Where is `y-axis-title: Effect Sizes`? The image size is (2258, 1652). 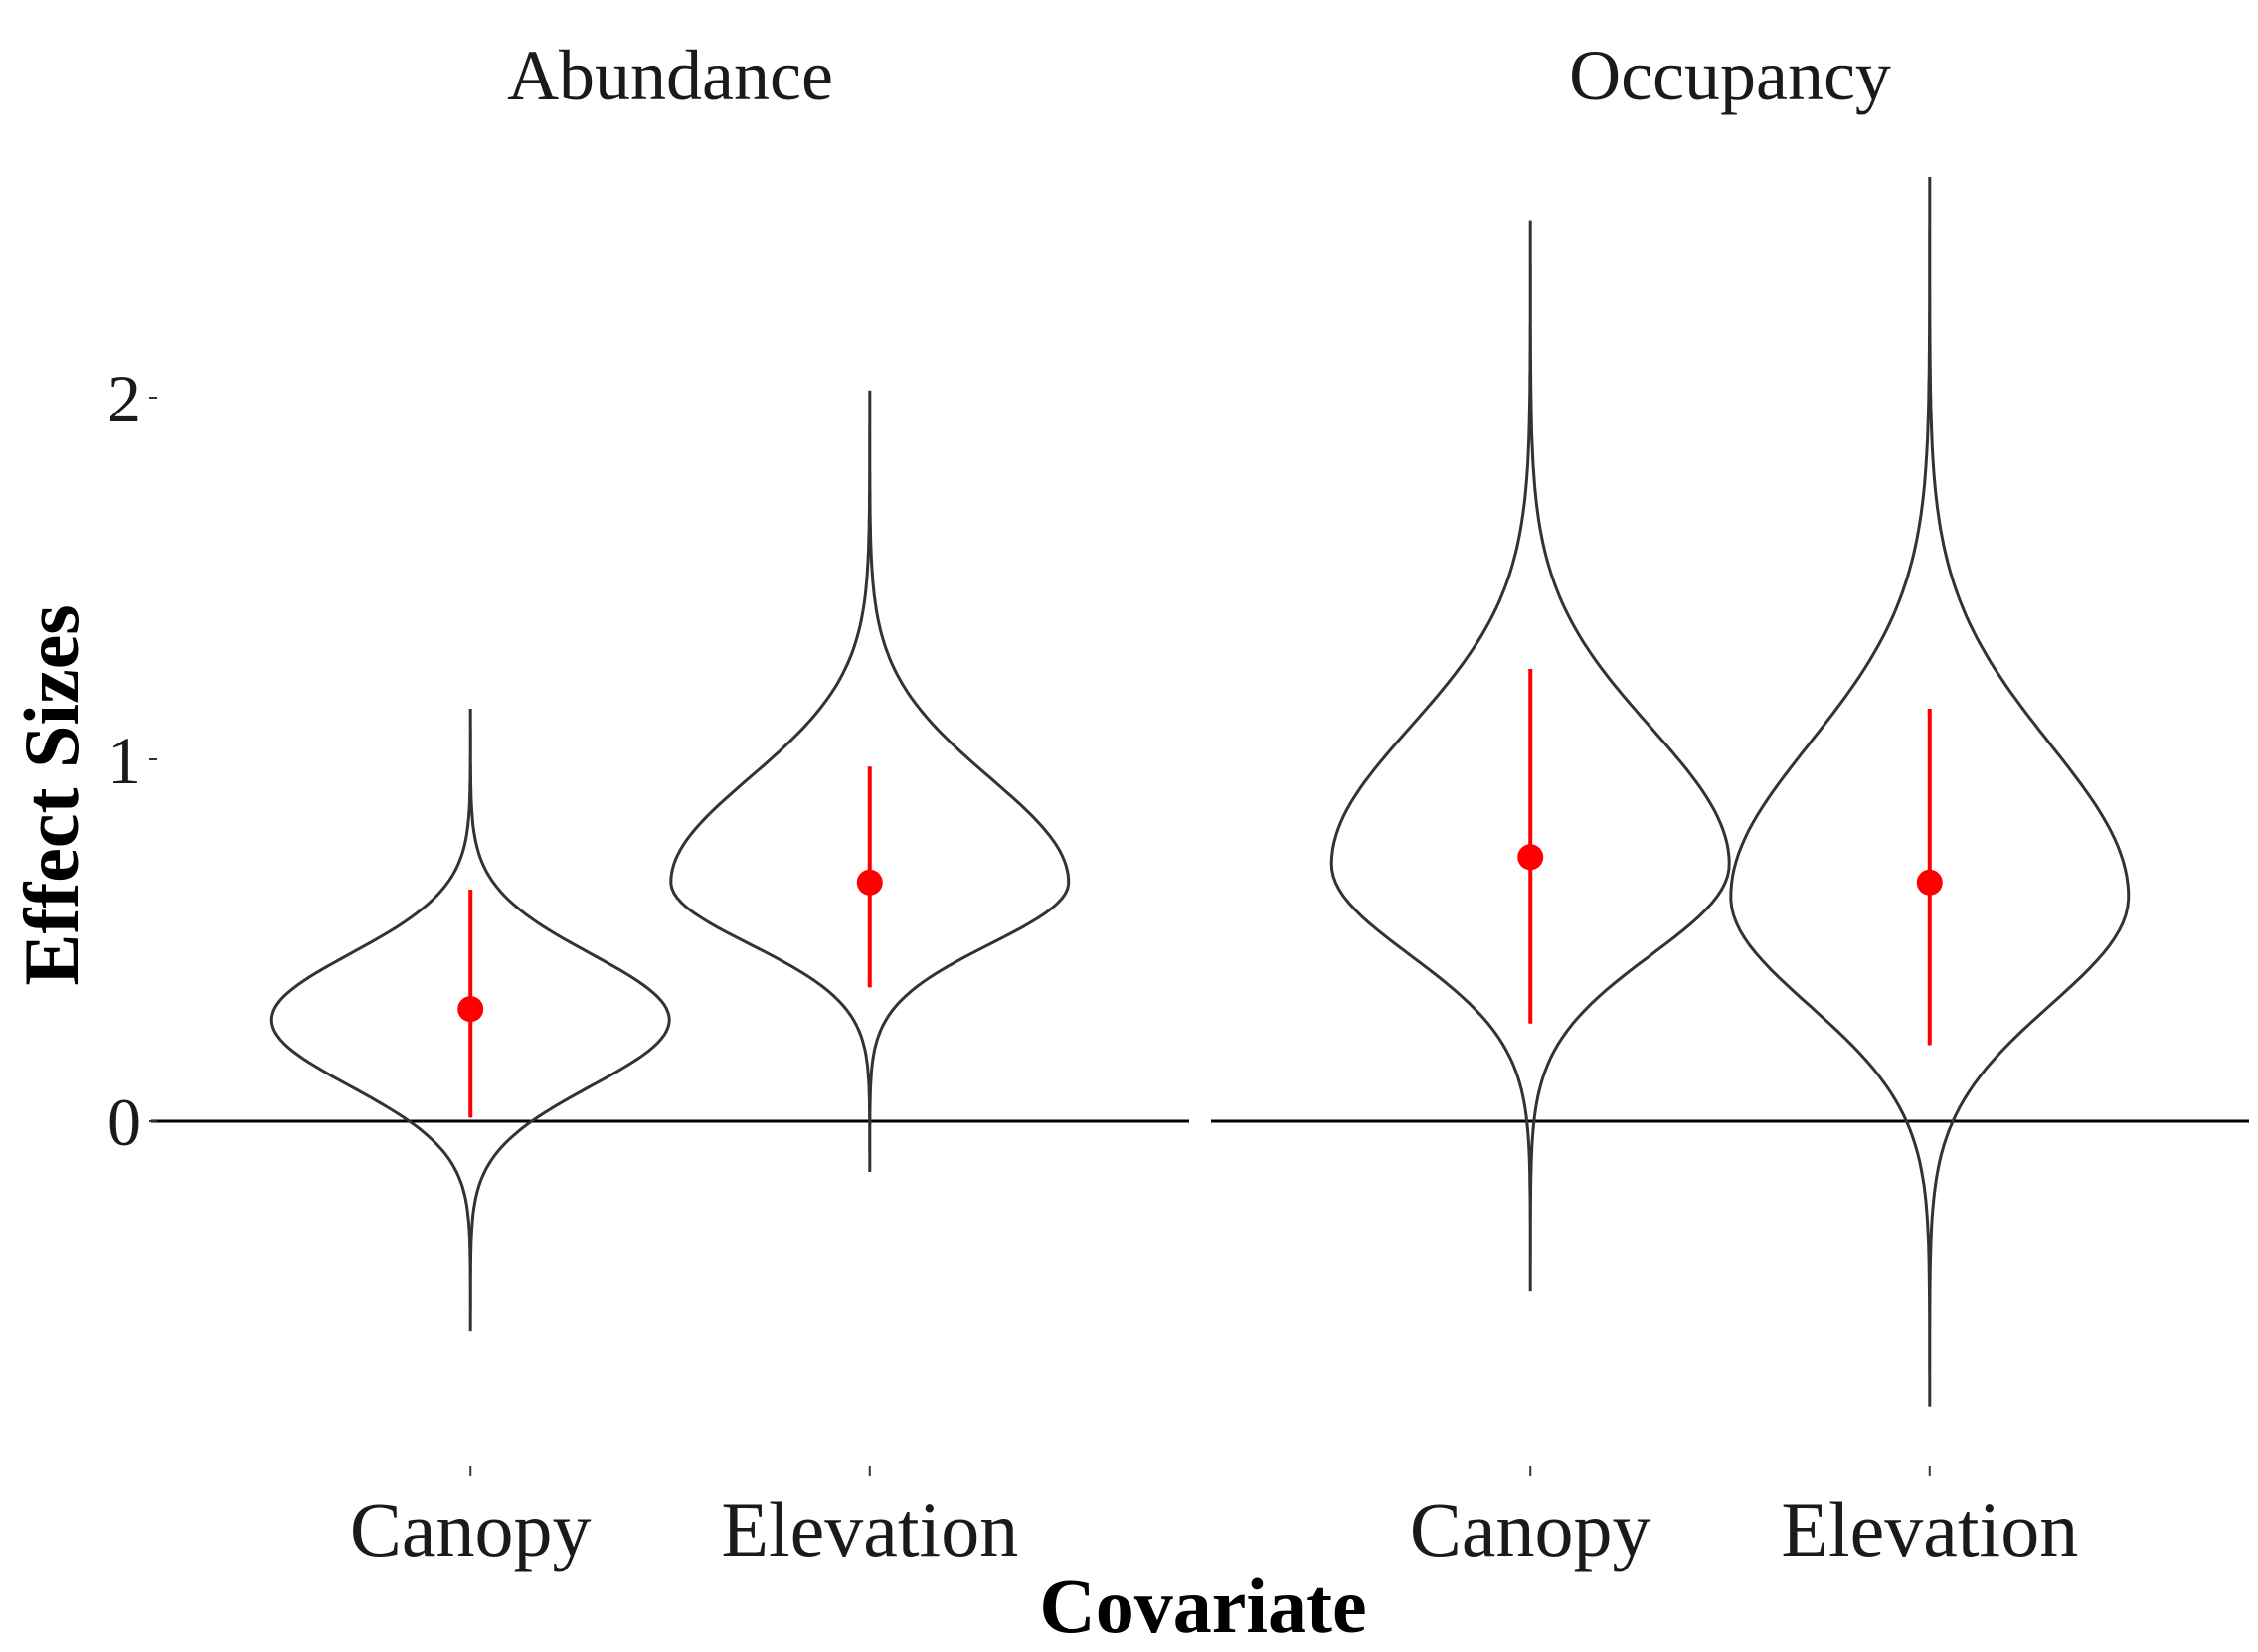 y-axis-title: Effect Sizes is located at coordinates (51, 794).